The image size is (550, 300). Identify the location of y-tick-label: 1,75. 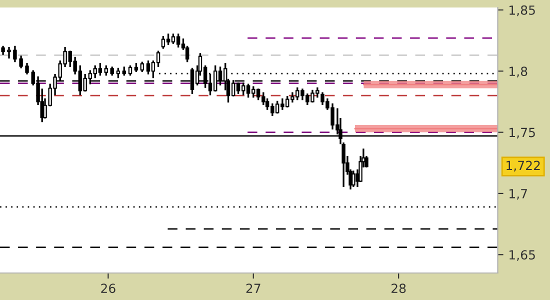
(522, 133).